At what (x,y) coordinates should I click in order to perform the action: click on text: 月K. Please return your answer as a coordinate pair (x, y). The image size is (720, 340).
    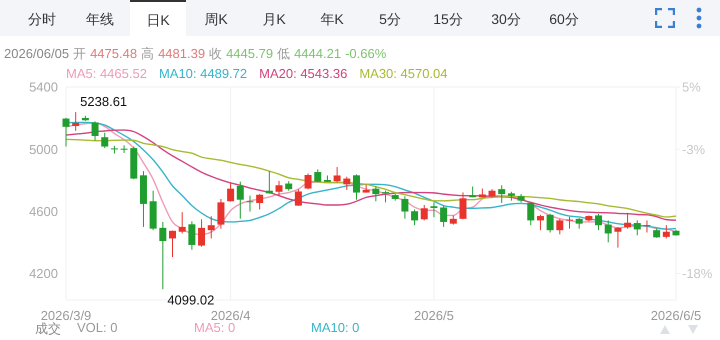
    Looking at the image, I should click on (274, 19).